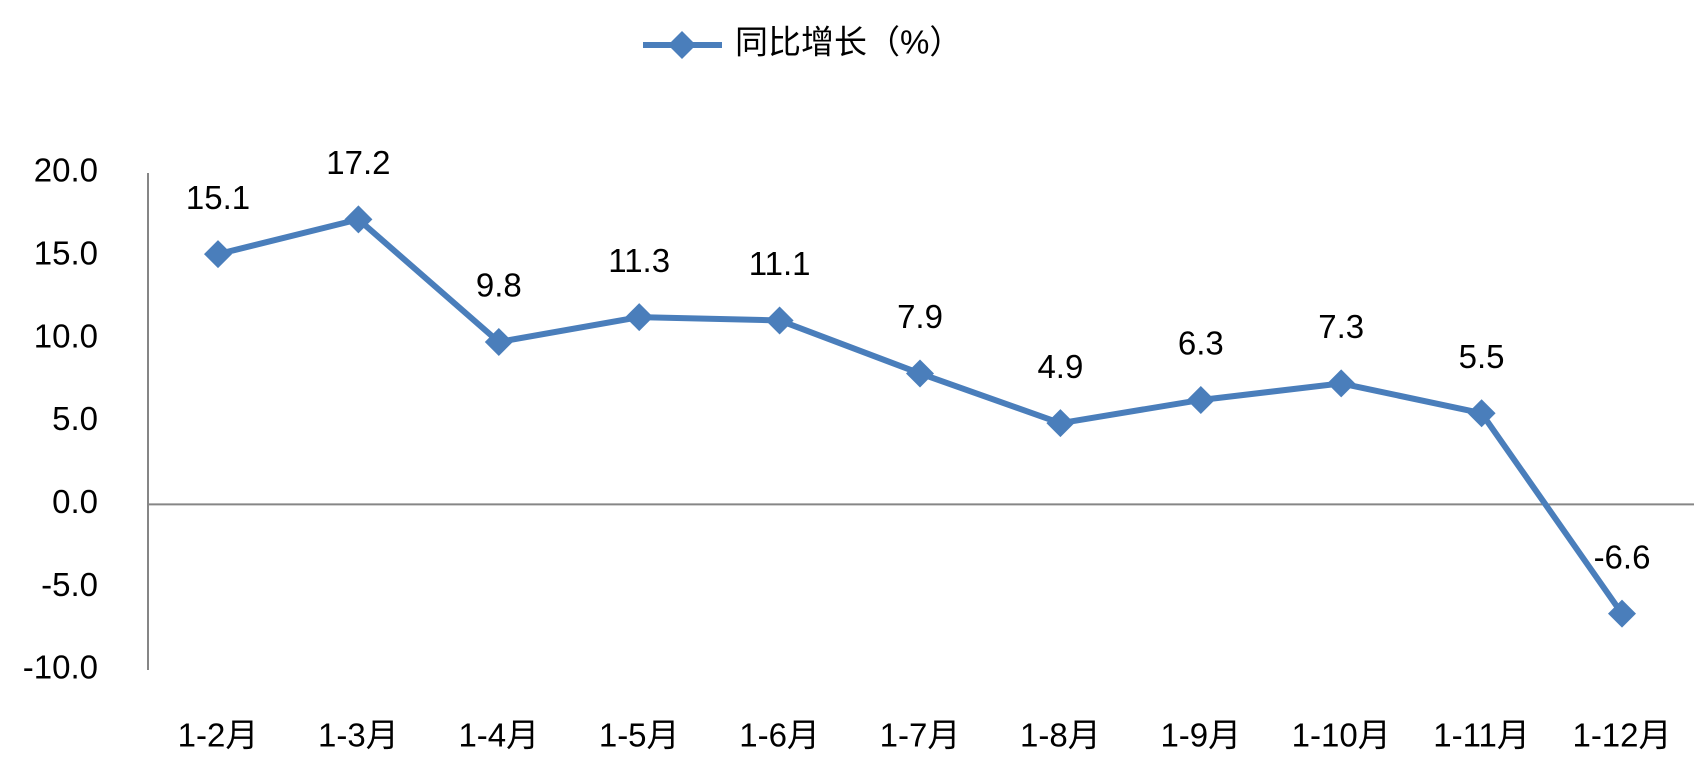 Image resolution: width=1694 pixels, height=769 pixels. Describe the element at coordinates (848, 42) in the screenshot. I see `legend-label: 同比增长（%）` at that location.